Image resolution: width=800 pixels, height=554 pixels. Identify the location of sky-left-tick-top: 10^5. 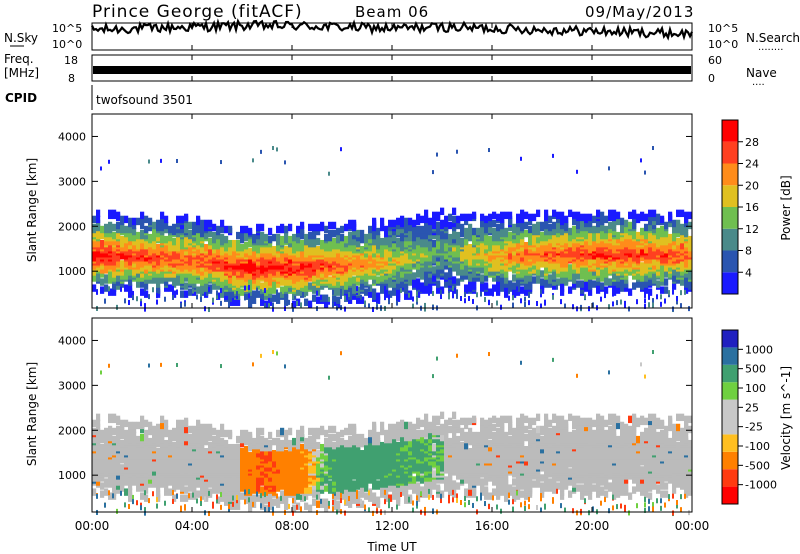
(67, 28).